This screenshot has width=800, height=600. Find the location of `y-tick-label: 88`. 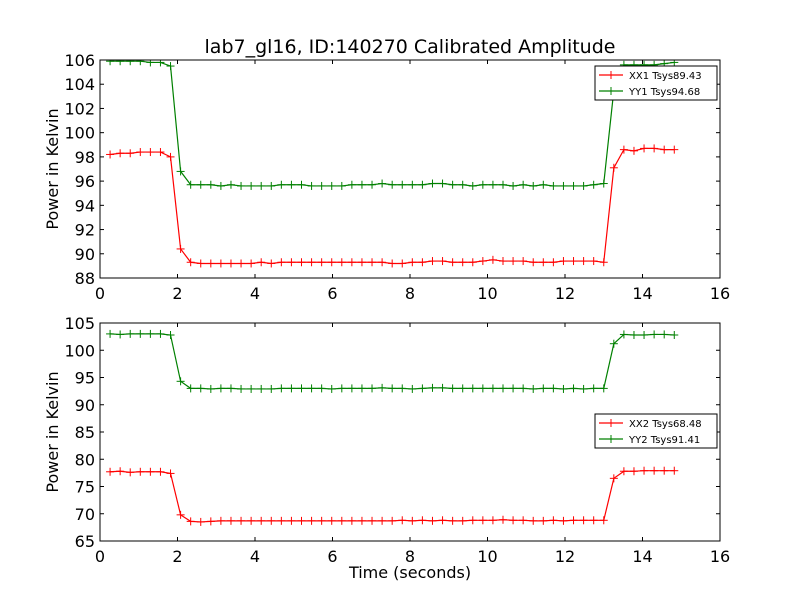

y-tick-label: 88 is located at coordinates (85, 278).